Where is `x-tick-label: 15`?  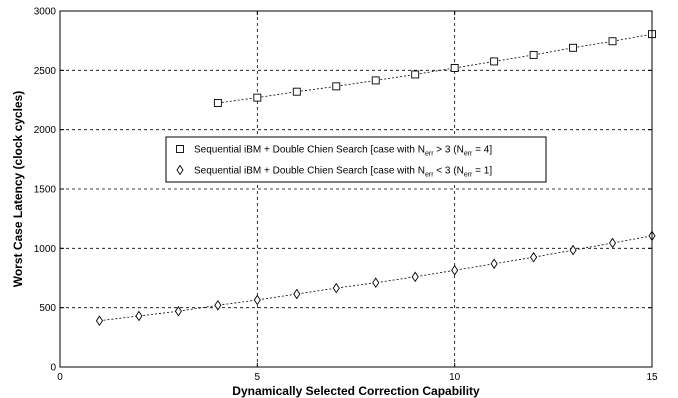 x-tick-label: 15 is located at coordinates (652, 377).